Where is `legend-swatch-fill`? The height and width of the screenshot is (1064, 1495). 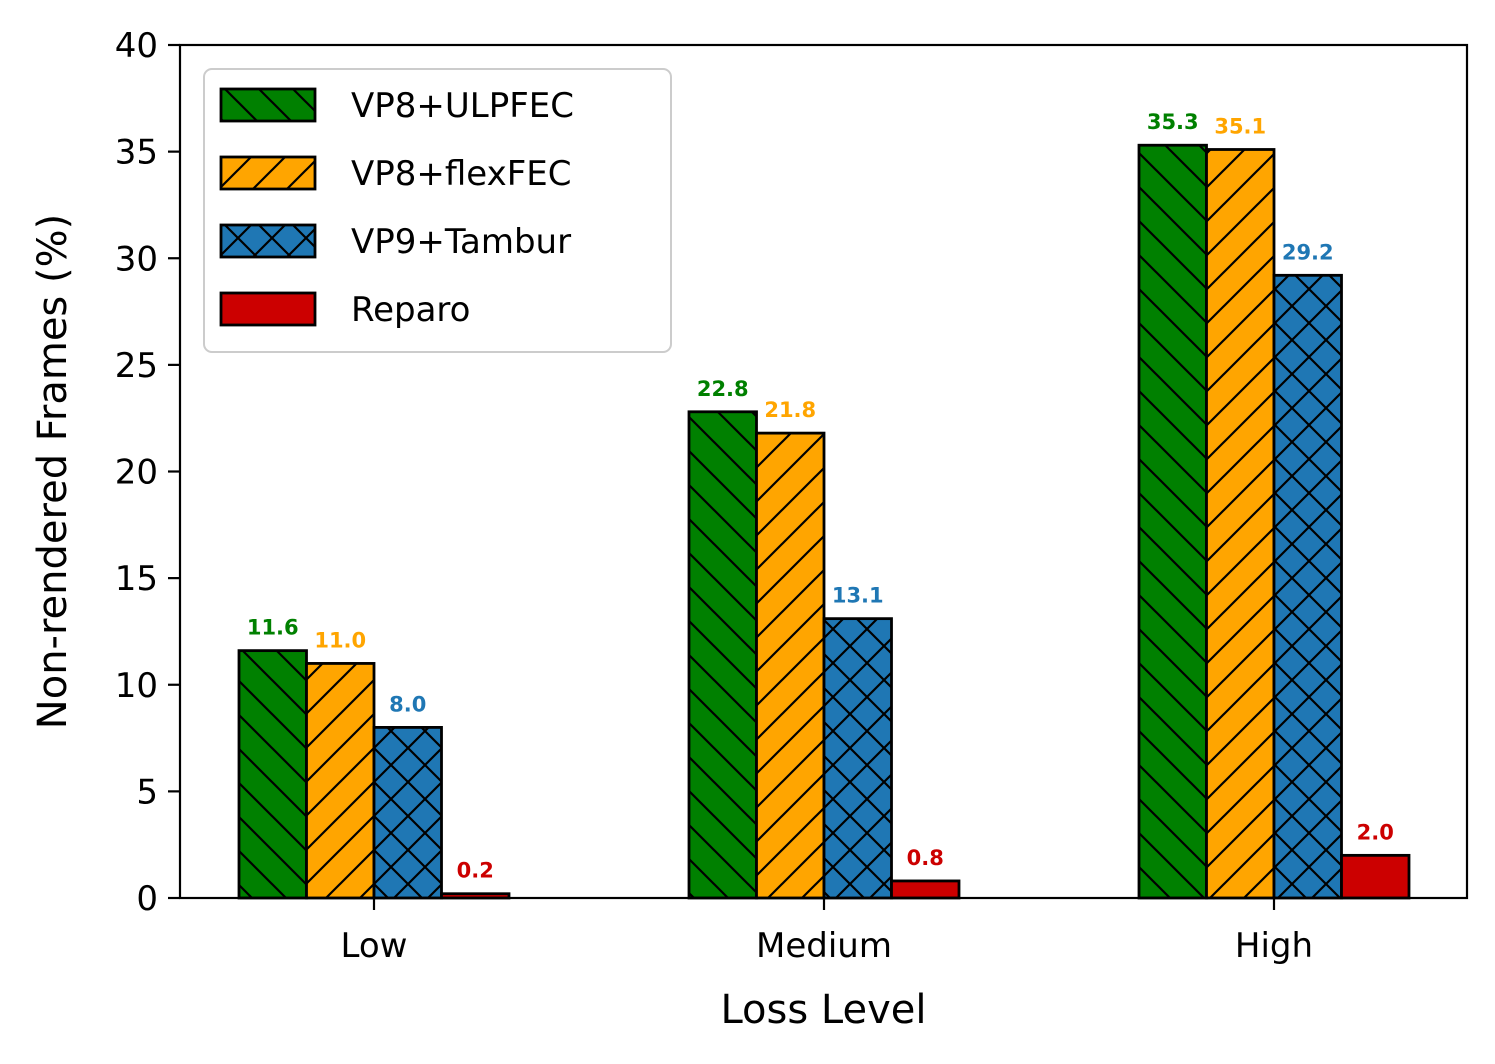
legend-swatch-fill is located at coordinates (268, 309).